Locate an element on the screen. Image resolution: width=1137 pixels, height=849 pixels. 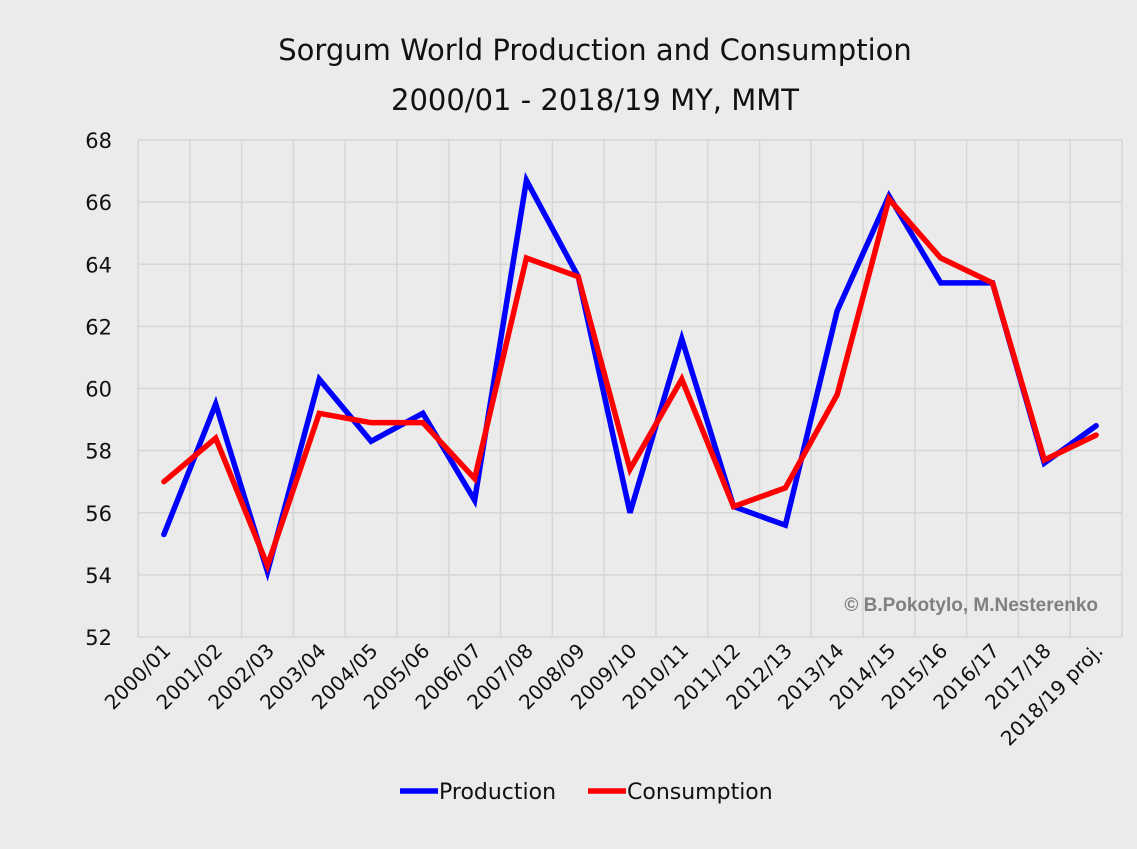
y-tick-label: 66 is located at coordinates (98, 203).